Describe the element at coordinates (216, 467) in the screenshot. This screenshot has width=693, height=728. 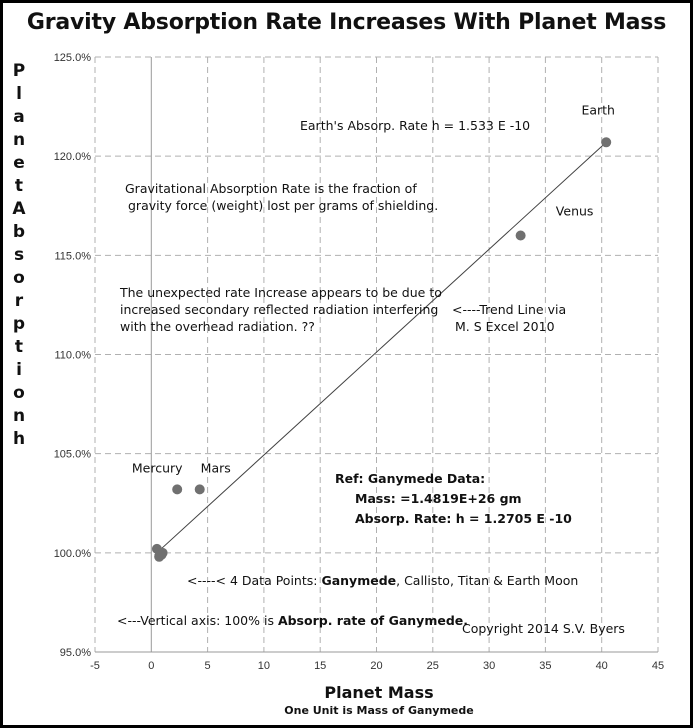
I see `point-label-mars: Mars` at that location.